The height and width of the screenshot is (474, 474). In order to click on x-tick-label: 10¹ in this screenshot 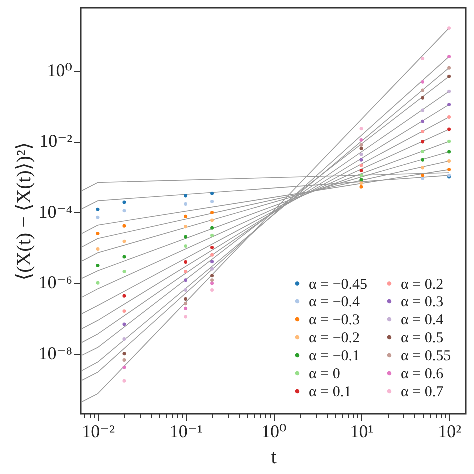, I will do `click(362, 432)`.